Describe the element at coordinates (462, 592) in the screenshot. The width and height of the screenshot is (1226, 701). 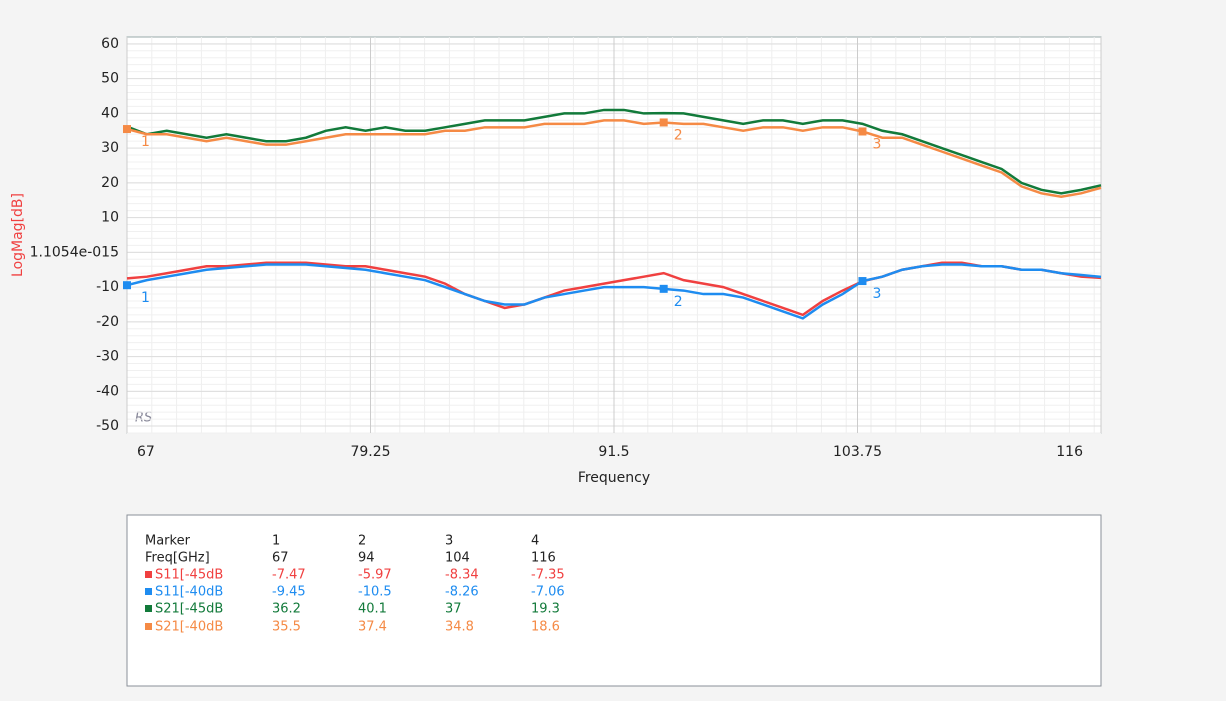
I see `marker-value: -8.26` at that location.